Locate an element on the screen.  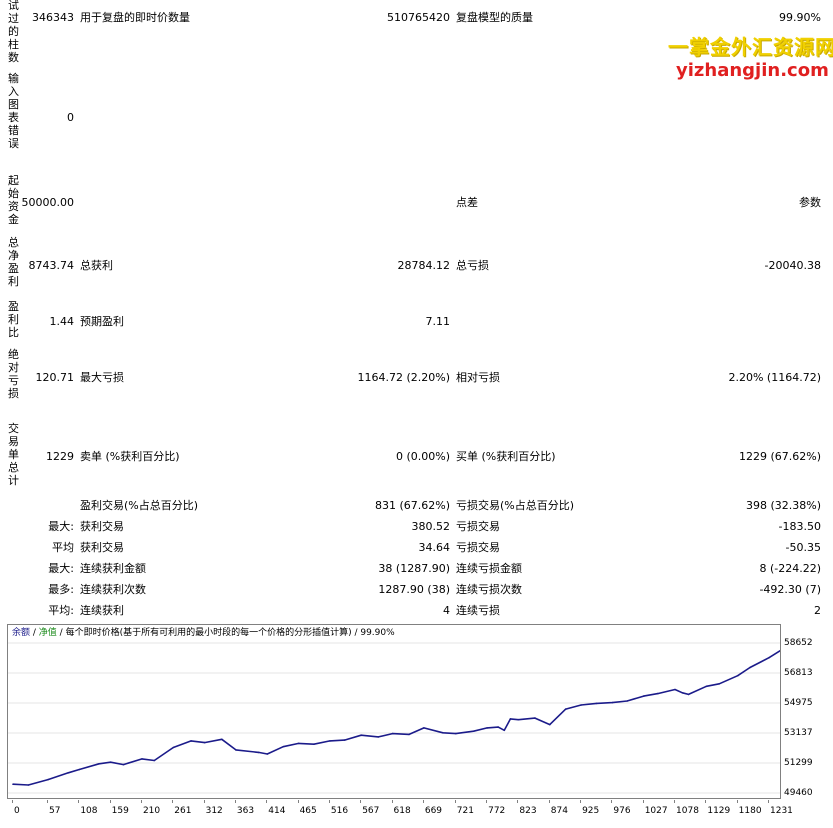
label-initial-deposit: 起始资金 is located at coordinates (13, 200).